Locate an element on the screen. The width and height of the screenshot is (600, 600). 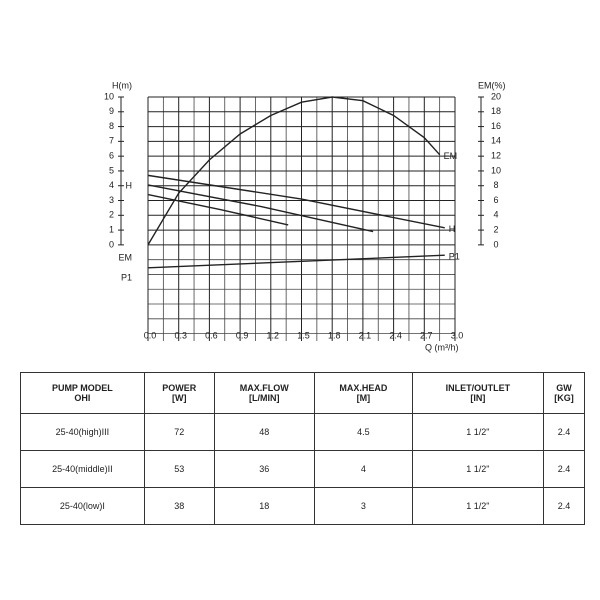
table-cell: 48 is located at coordinates (264, 432).